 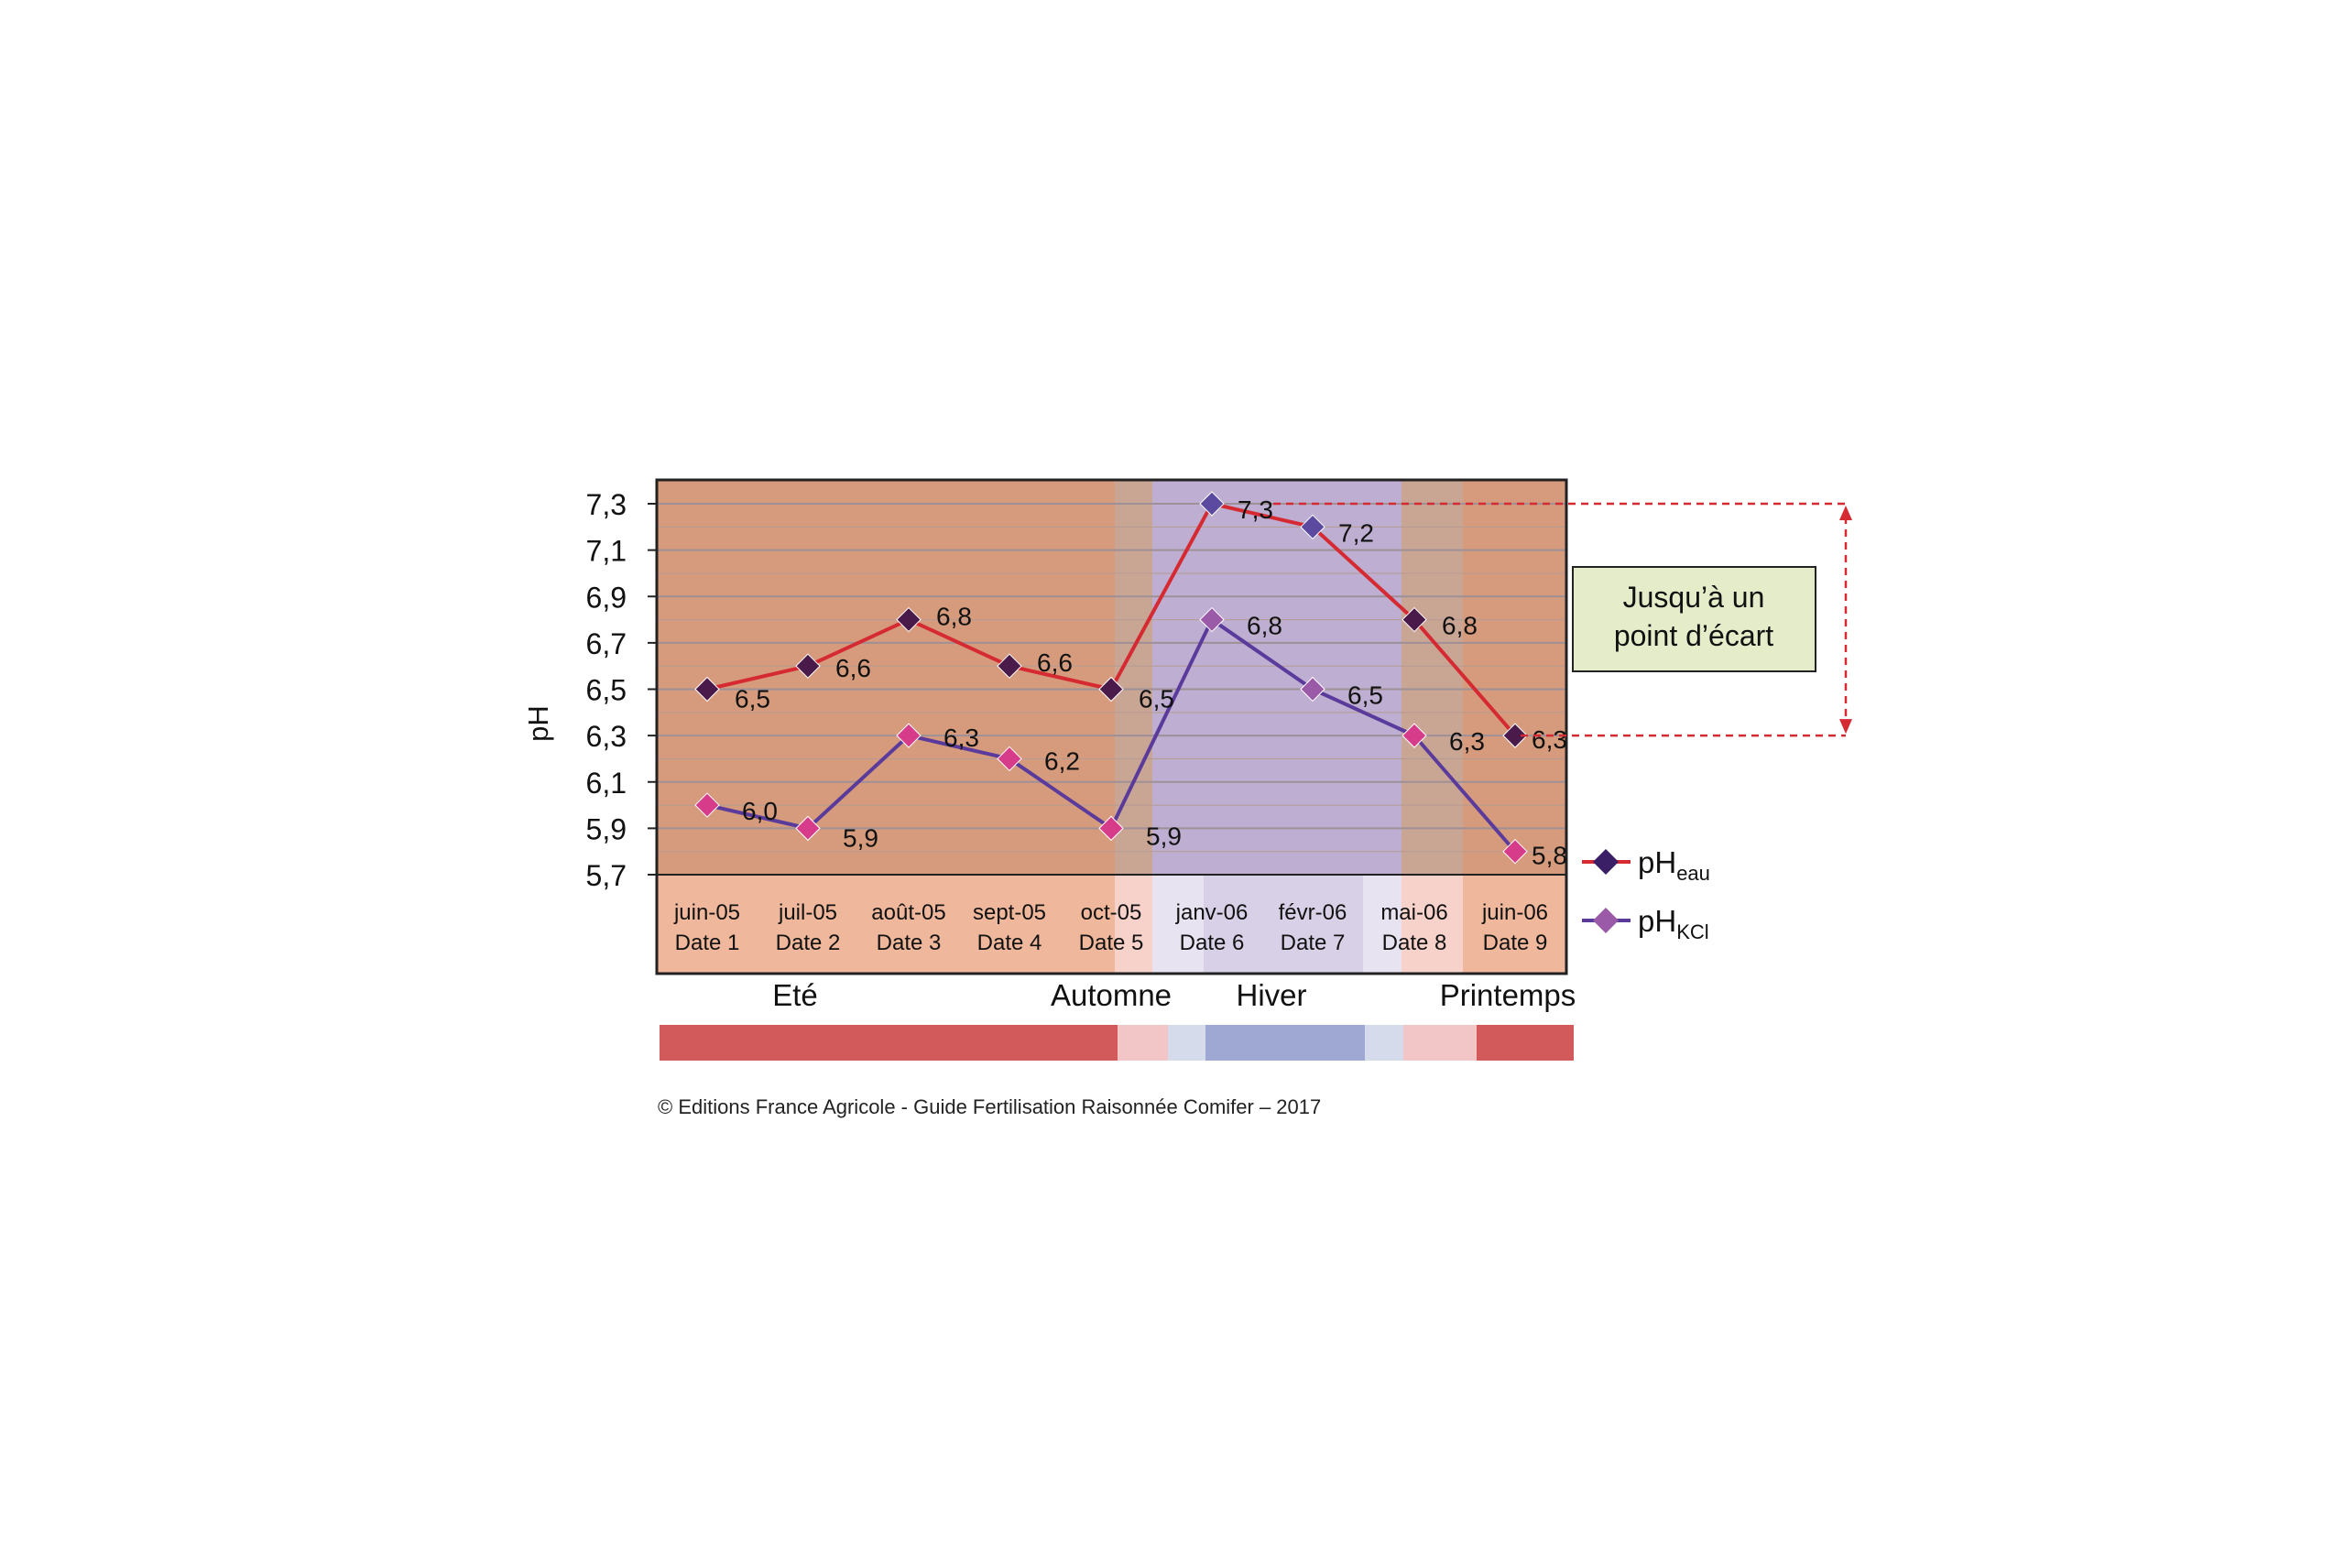 What do you see at coordinates (1413, 912) in the screenshot?
I see `x-tick-month-8: mai-06` at bounding box center [1413, 912].